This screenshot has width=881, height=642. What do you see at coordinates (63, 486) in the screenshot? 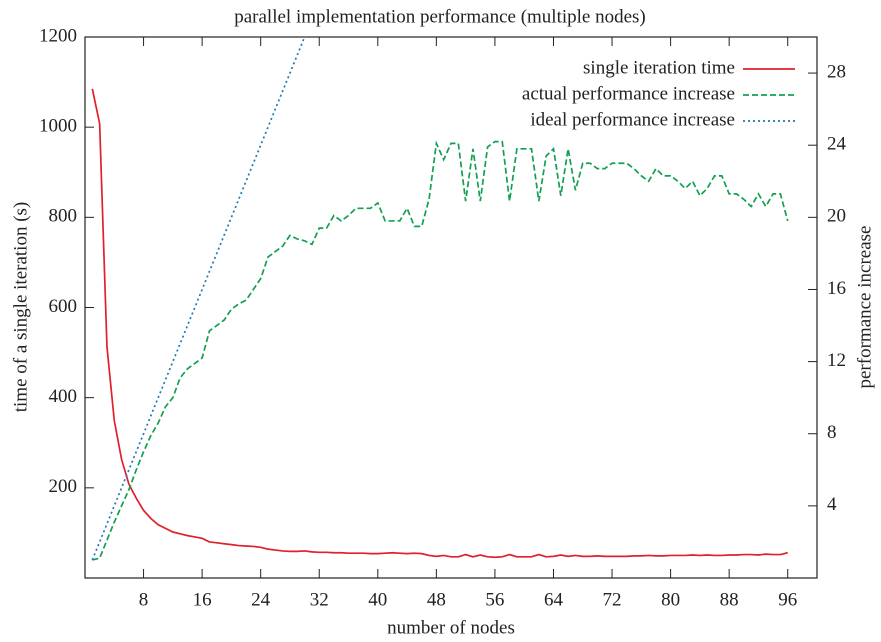
I see `y-tick-label: 200` at bounding box center [63, 486].